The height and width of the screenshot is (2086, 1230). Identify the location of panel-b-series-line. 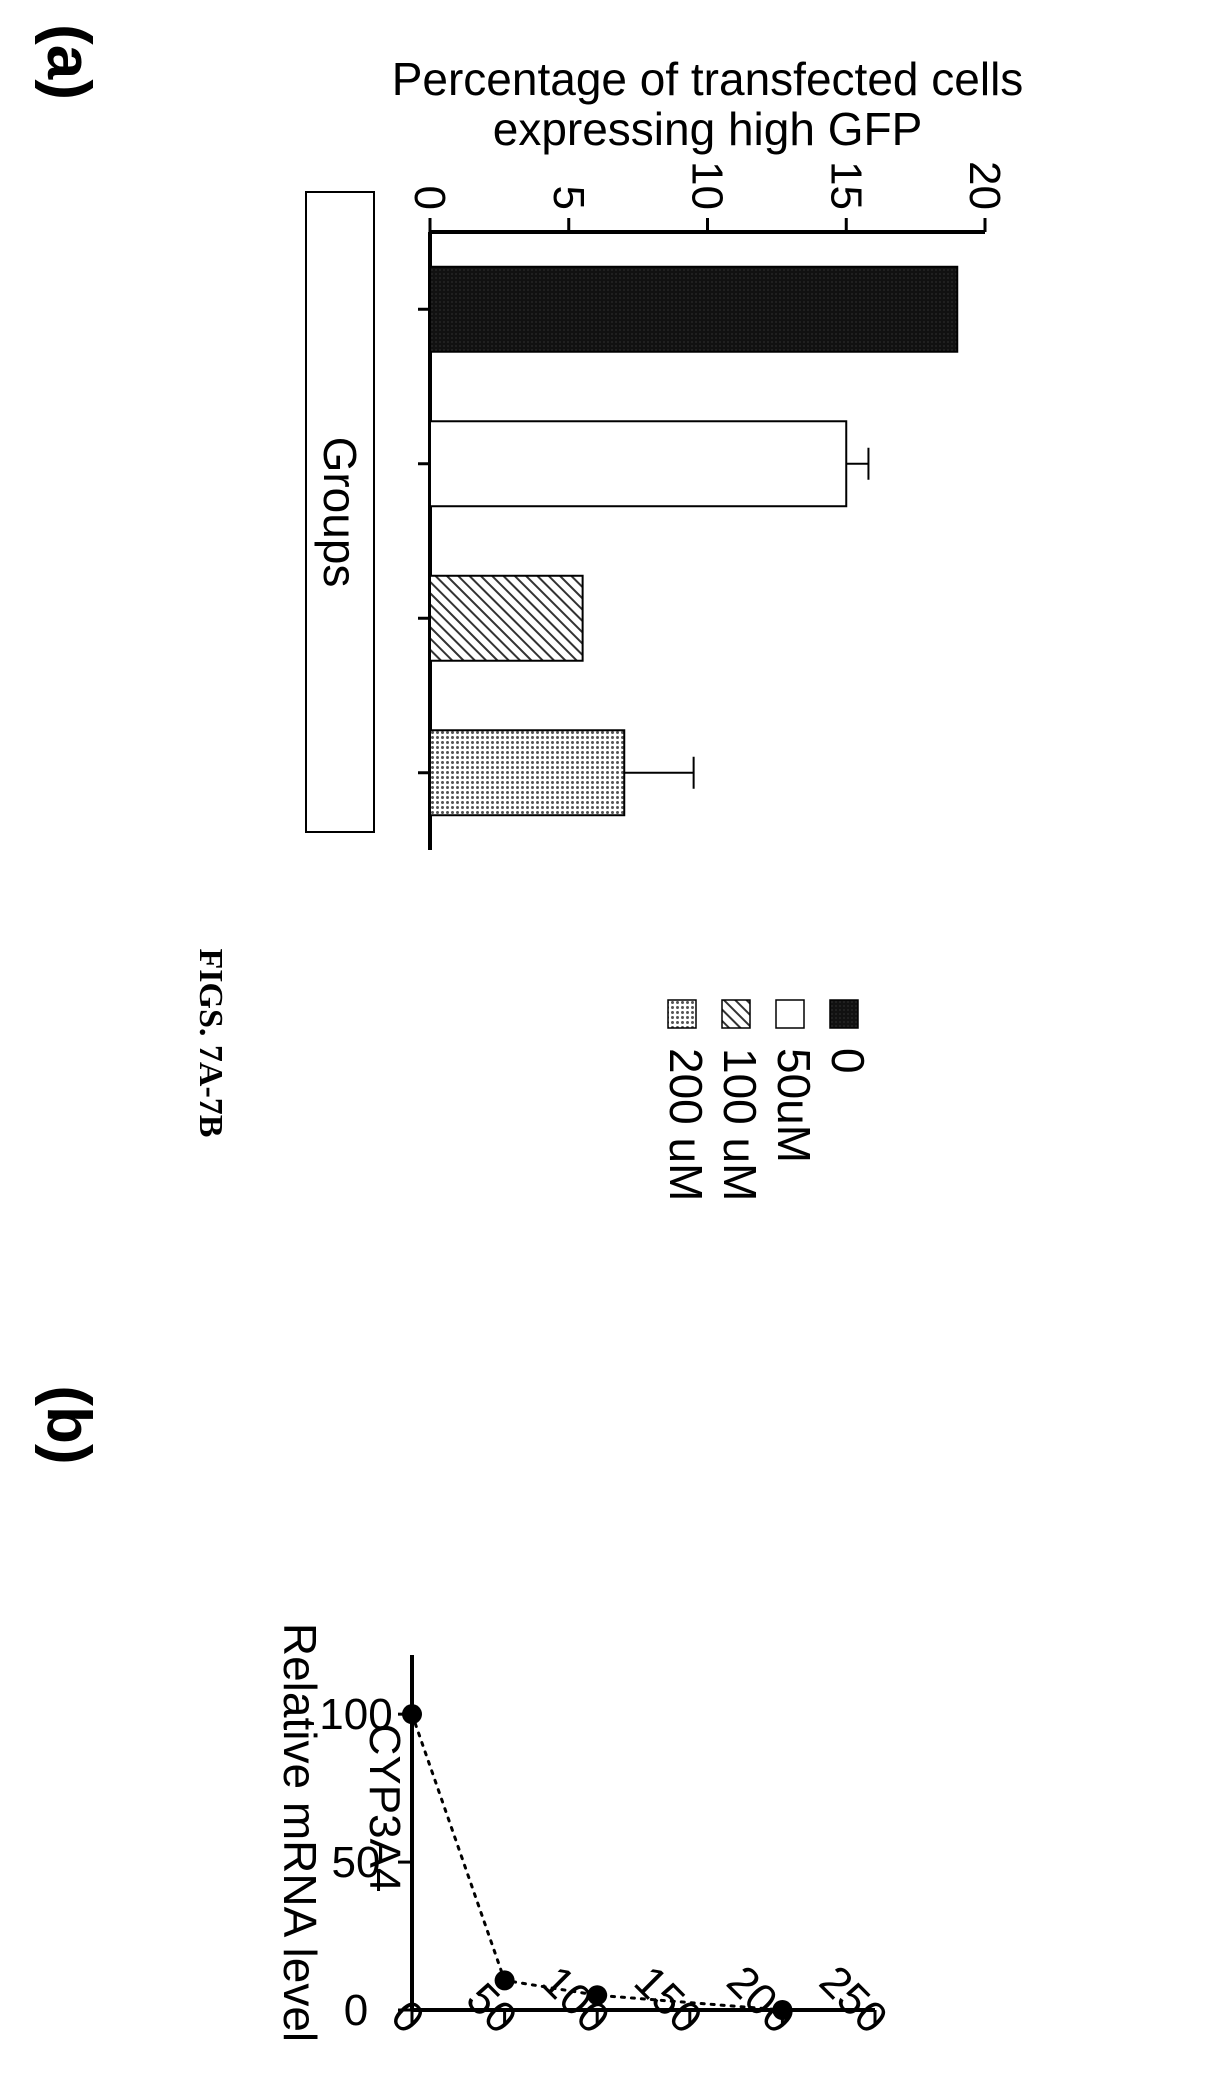
(597, 1862).